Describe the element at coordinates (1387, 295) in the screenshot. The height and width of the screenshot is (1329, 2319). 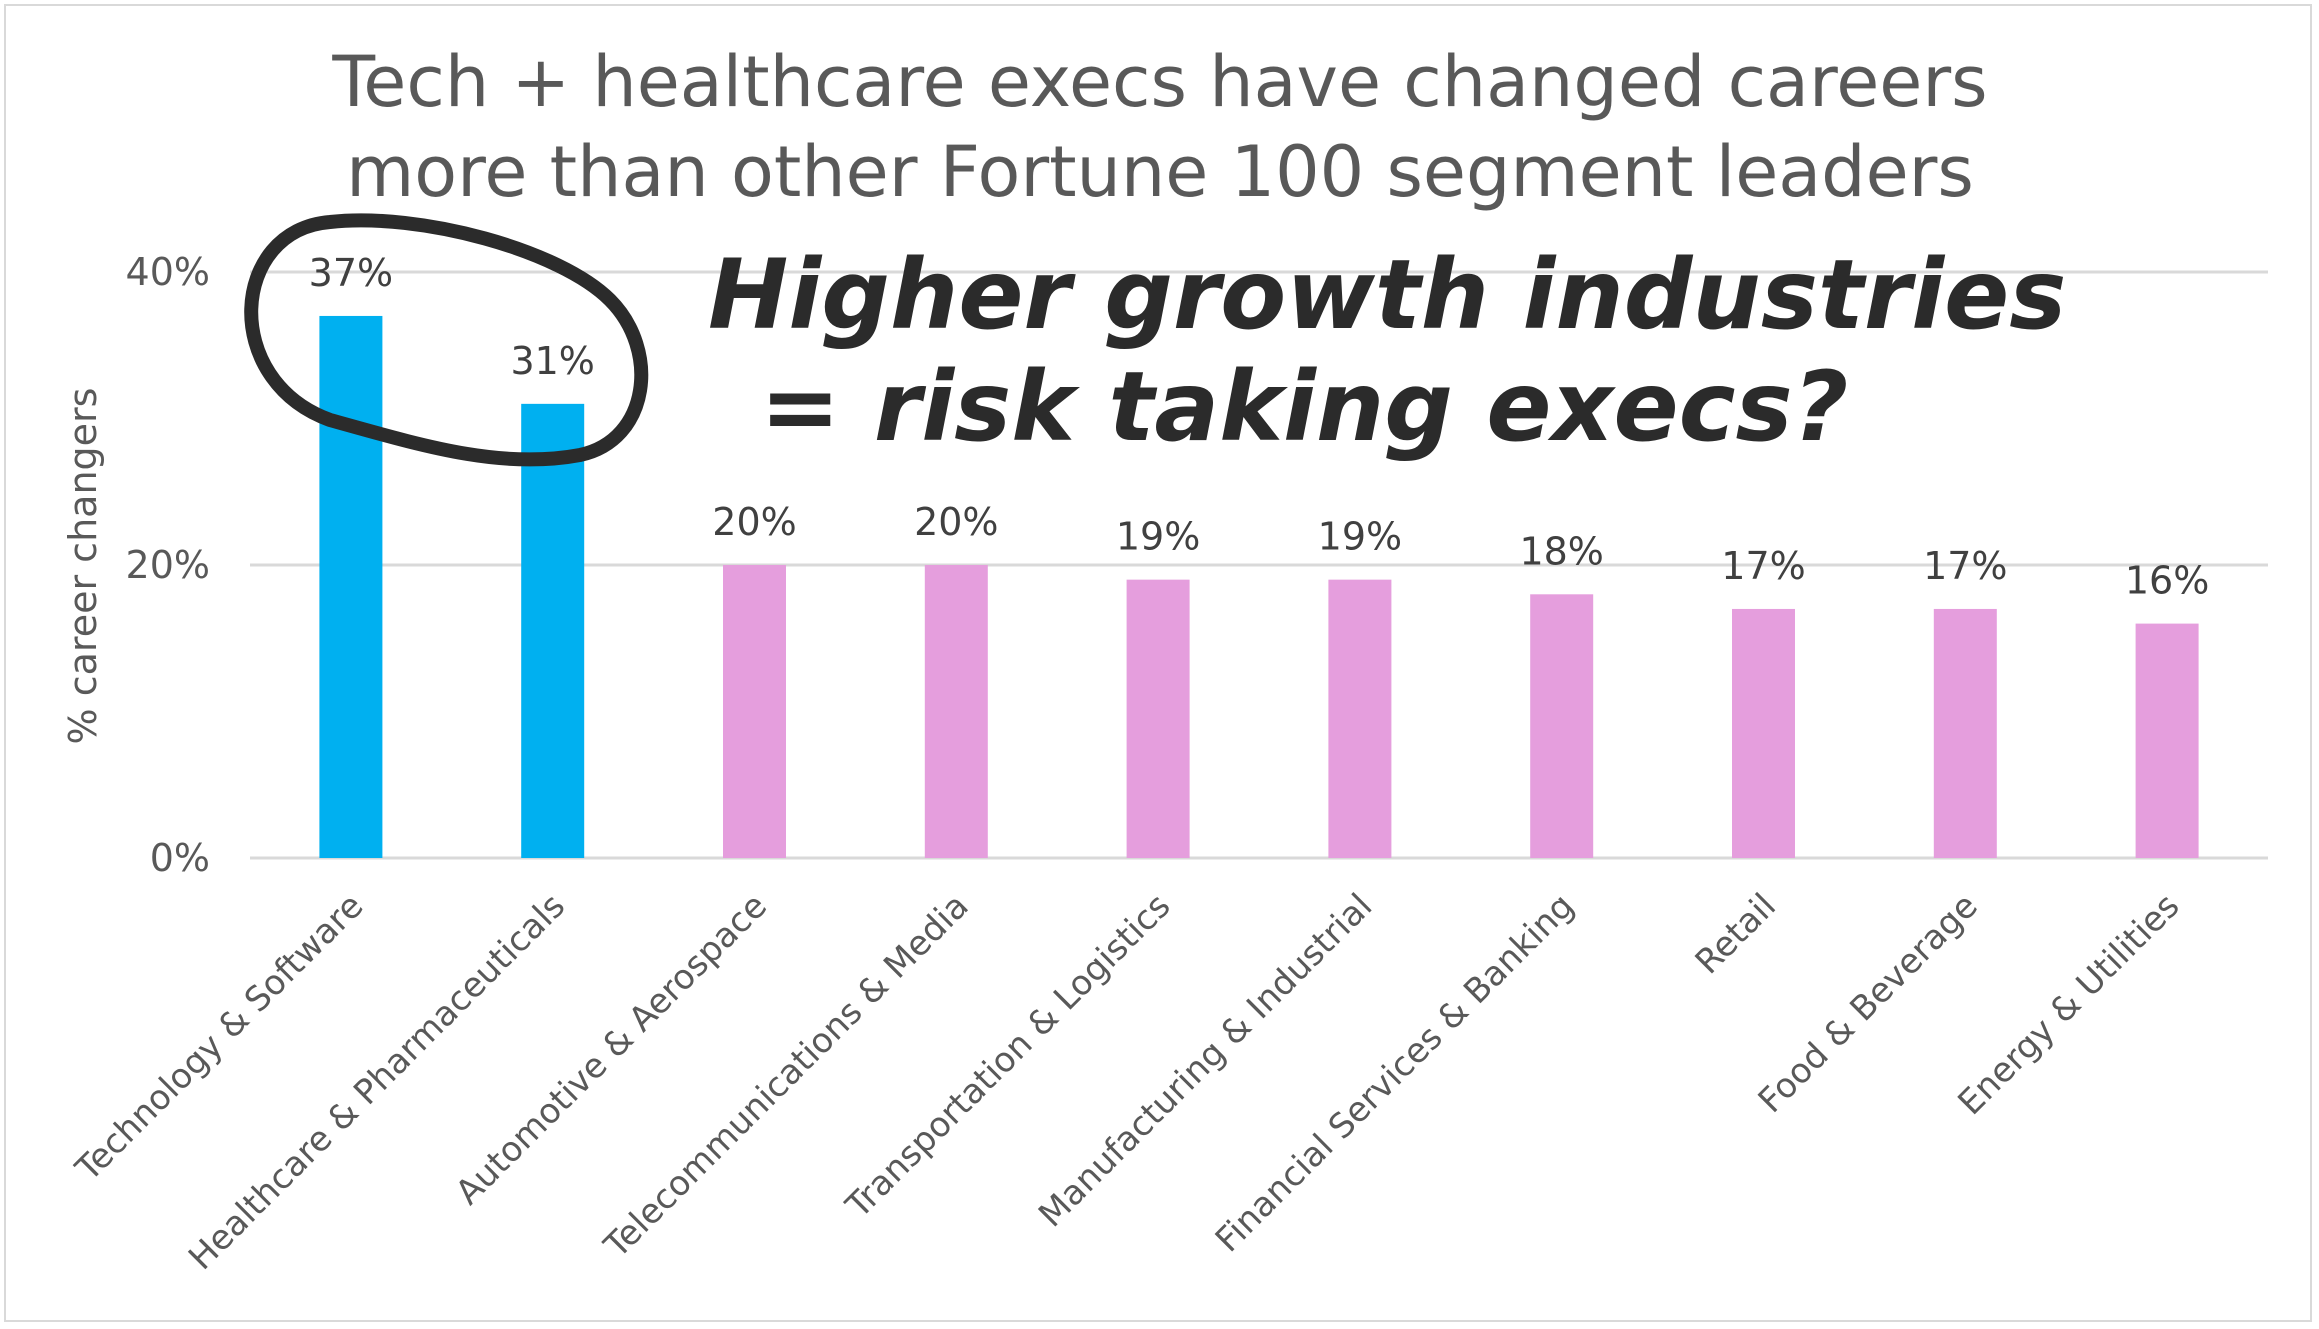
I see `annotation-line-1: Higher growth industries` at that location.